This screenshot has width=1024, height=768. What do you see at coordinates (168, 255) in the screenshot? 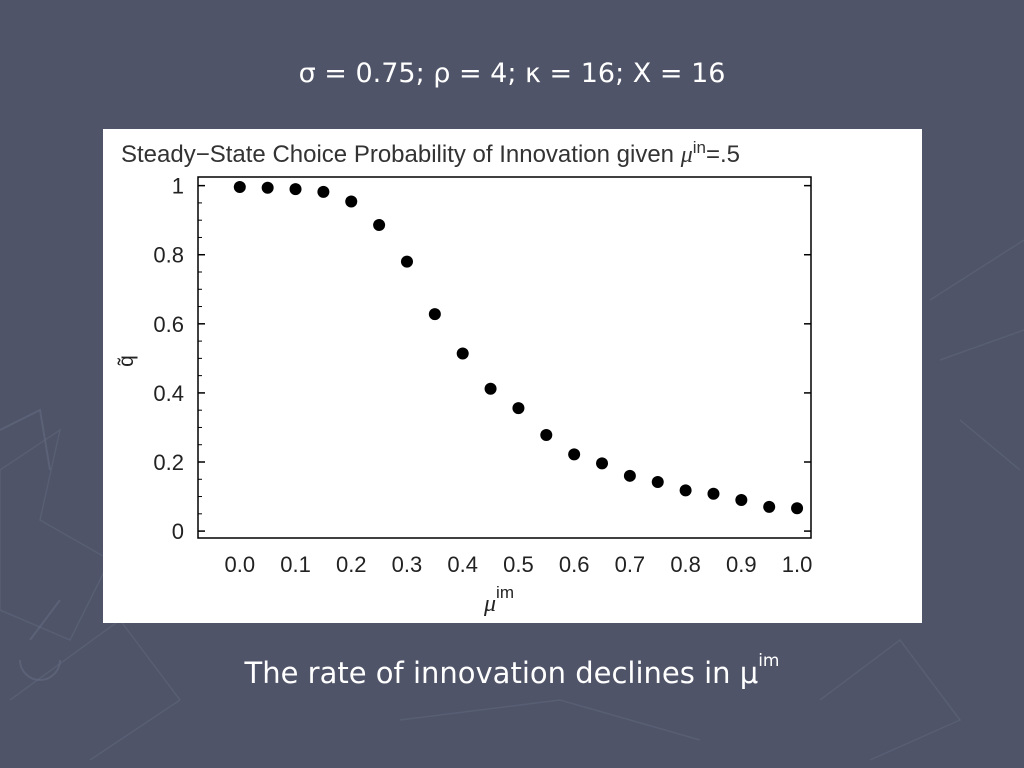
I see `y-tick-label: 0.8` at bounding box center [168, 255].